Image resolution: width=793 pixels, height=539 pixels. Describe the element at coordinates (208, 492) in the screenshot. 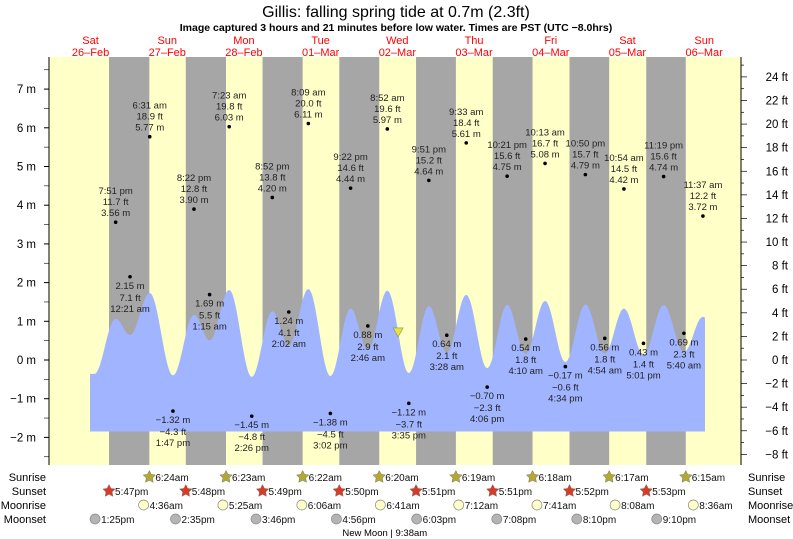

I see `sunset-time: 5:48pm` at that location.